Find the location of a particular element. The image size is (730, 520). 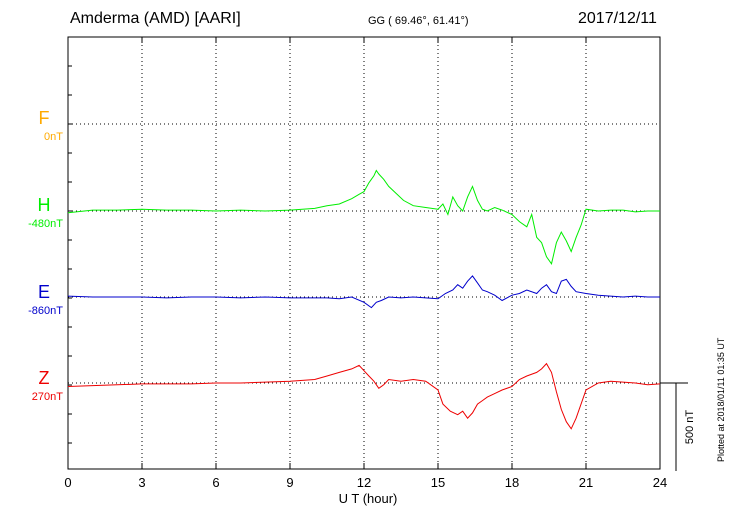

scale-bar-label: 500 nT is located at coordinates (690, 427).